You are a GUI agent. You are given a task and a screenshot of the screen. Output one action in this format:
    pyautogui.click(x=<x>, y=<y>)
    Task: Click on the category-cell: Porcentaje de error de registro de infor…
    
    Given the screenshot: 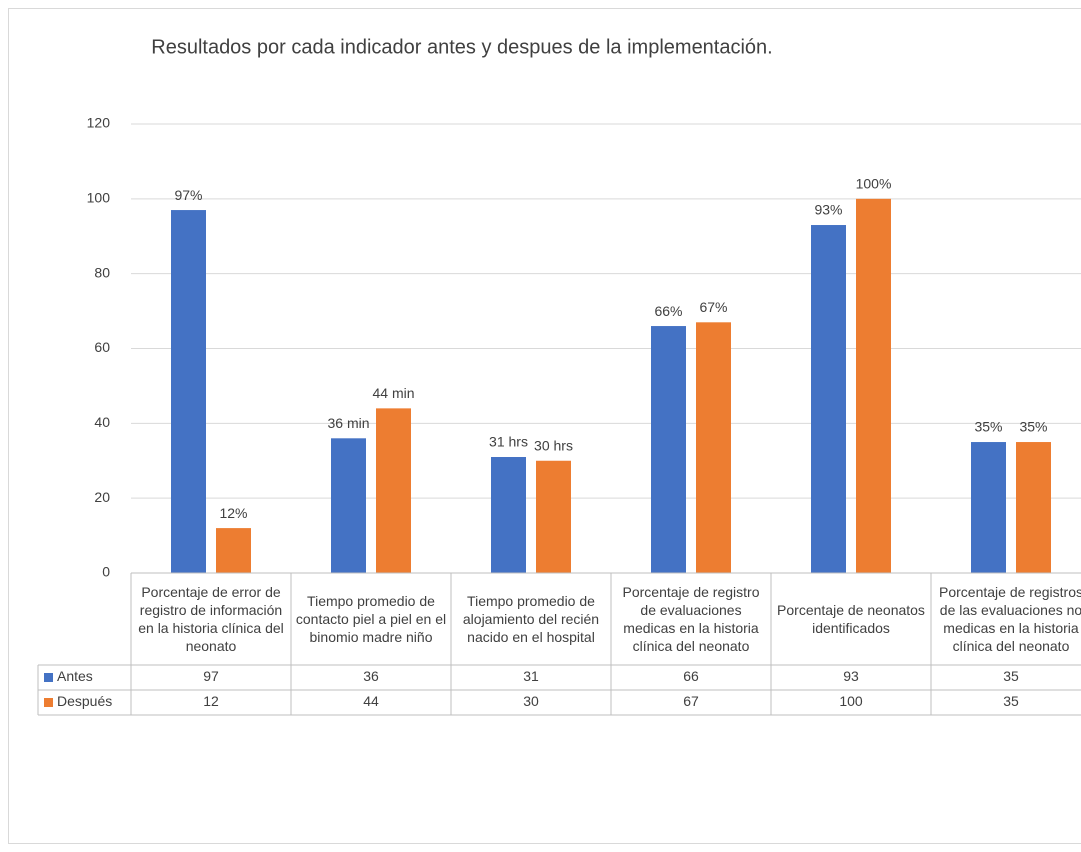 What is the action you would take?
    pyautogui.click(x=211, y=619)
    